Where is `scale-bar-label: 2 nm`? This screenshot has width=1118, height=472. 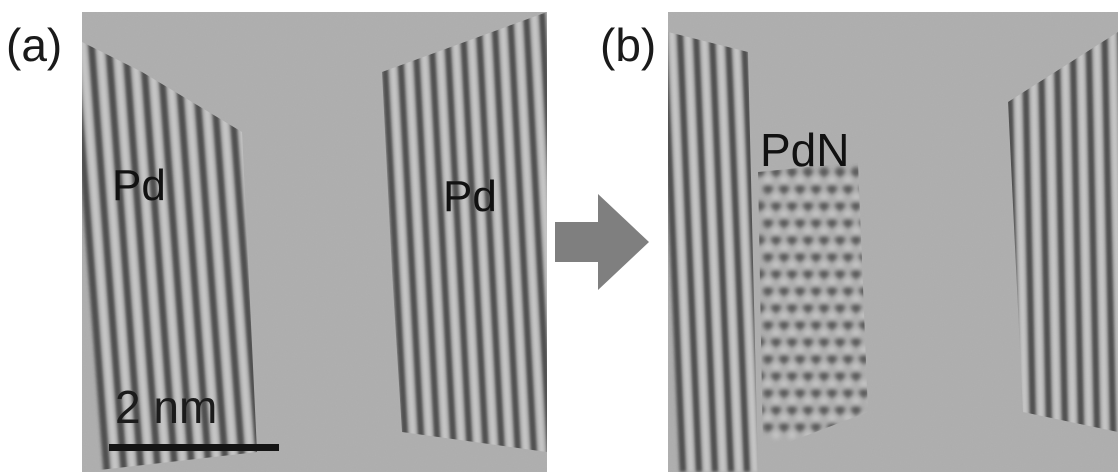
scale-bar-label: 2 nm is located at coordinates (166, 407).